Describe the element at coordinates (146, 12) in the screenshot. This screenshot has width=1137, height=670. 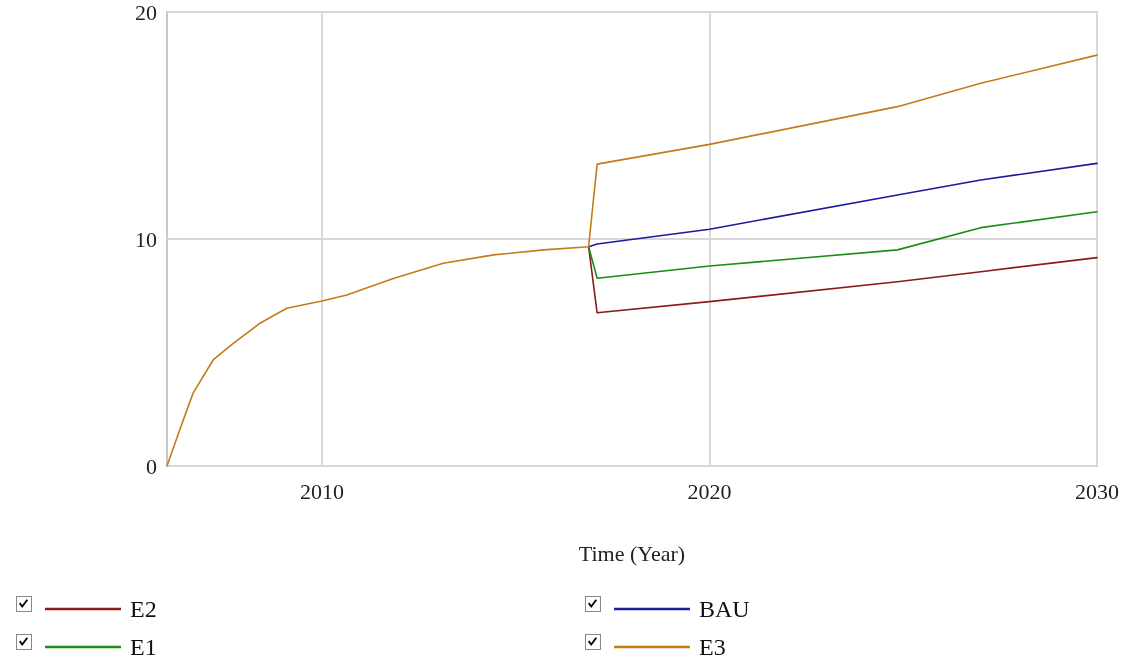
I see `y-tick-label: 20` at that location.